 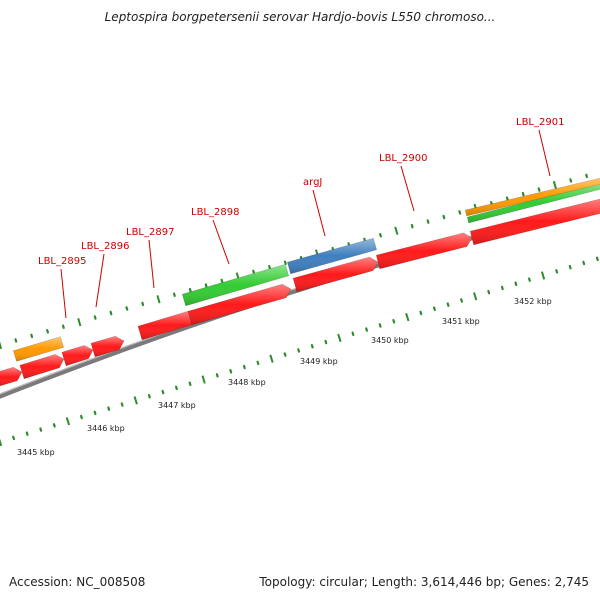 I want to click on gene-green-1-shade, so click(x=235, y=285).